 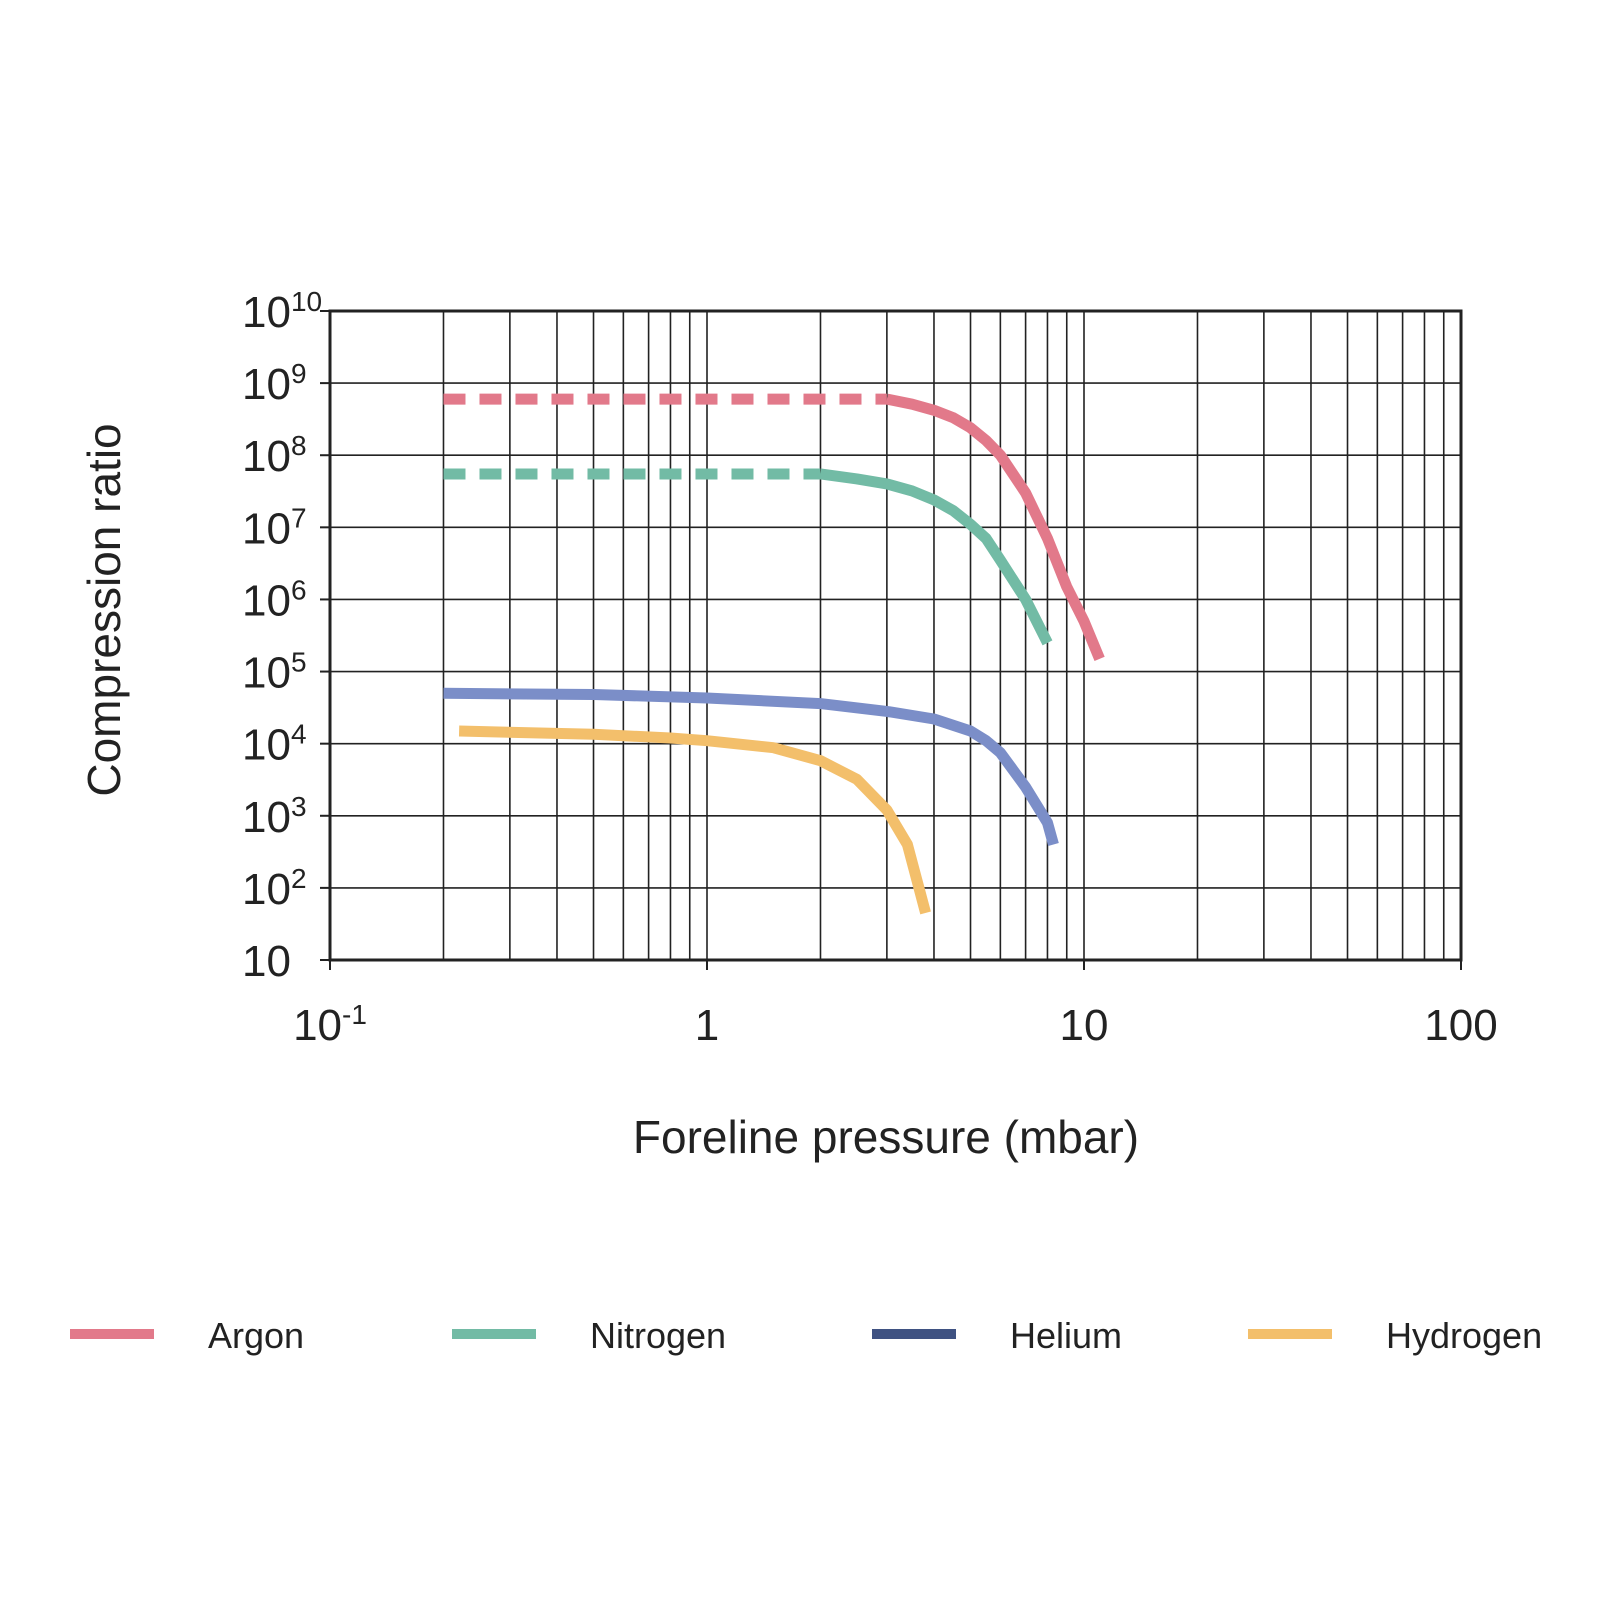 I want to click on y-tick-label: 10¹⁰, so click(x=282, y=311).